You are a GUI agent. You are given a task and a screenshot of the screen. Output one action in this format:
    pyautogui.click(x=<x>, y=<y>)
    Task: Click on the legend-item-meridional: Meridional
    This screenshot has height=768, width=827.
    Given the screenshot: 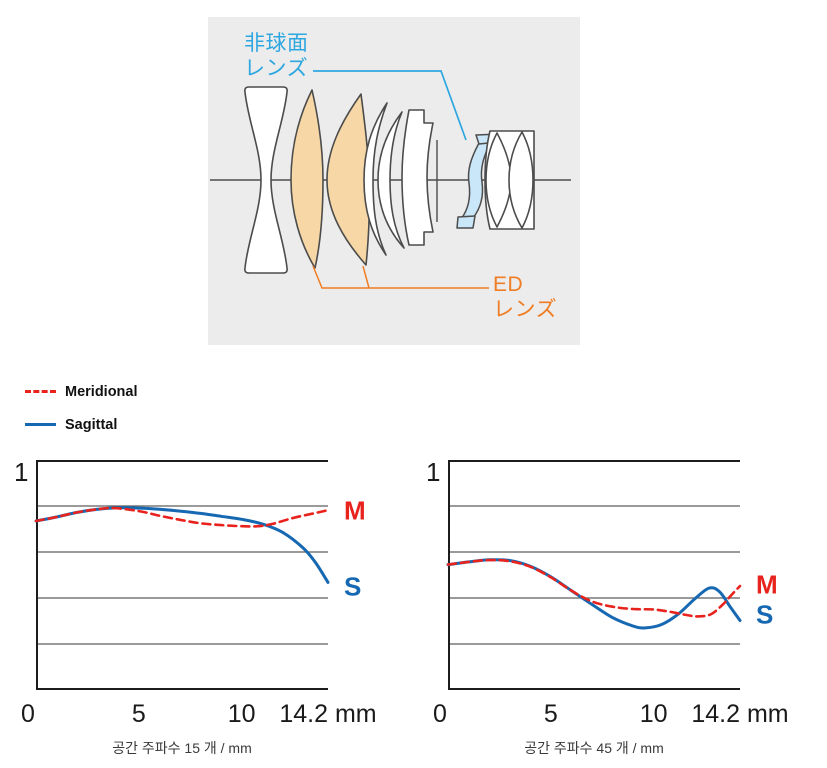 What is the action you would take?
    pyautogui.click(x=81, y=391)
    